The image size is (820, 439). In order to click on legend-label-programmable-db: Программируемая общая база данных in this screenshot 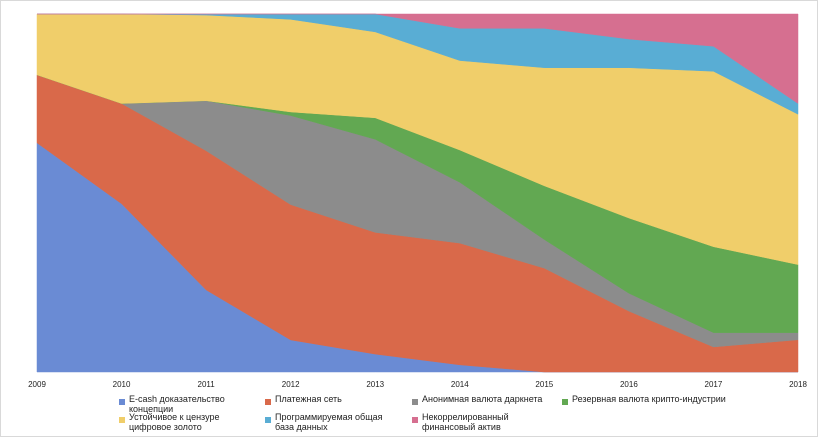, I will do `click(329, 422)`.